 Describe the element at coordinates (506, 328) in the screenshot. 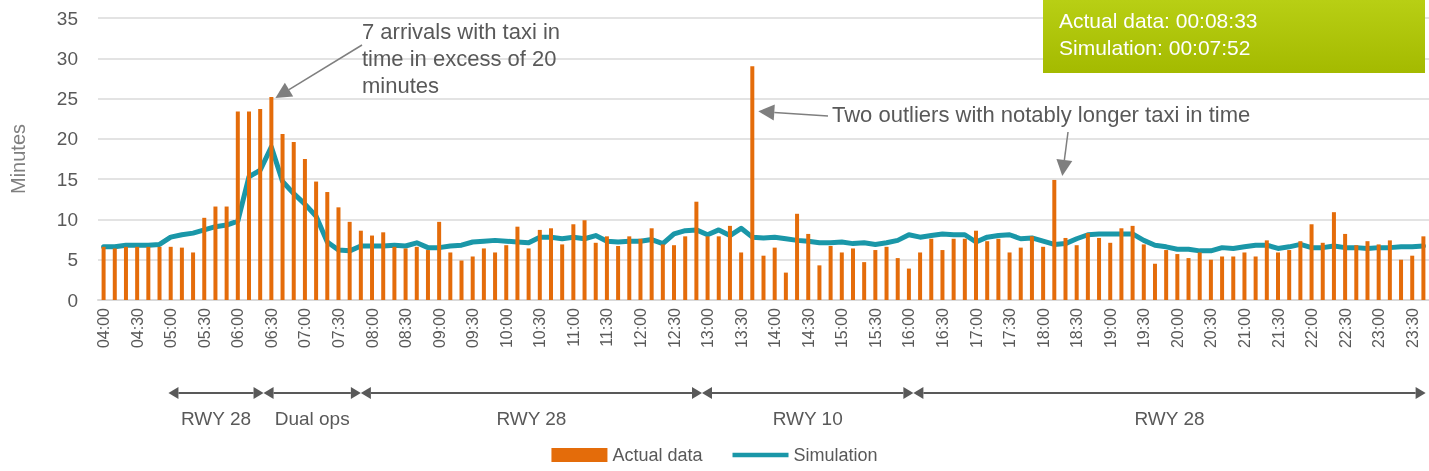

I see `x-tick-label: 10:00` at that location.